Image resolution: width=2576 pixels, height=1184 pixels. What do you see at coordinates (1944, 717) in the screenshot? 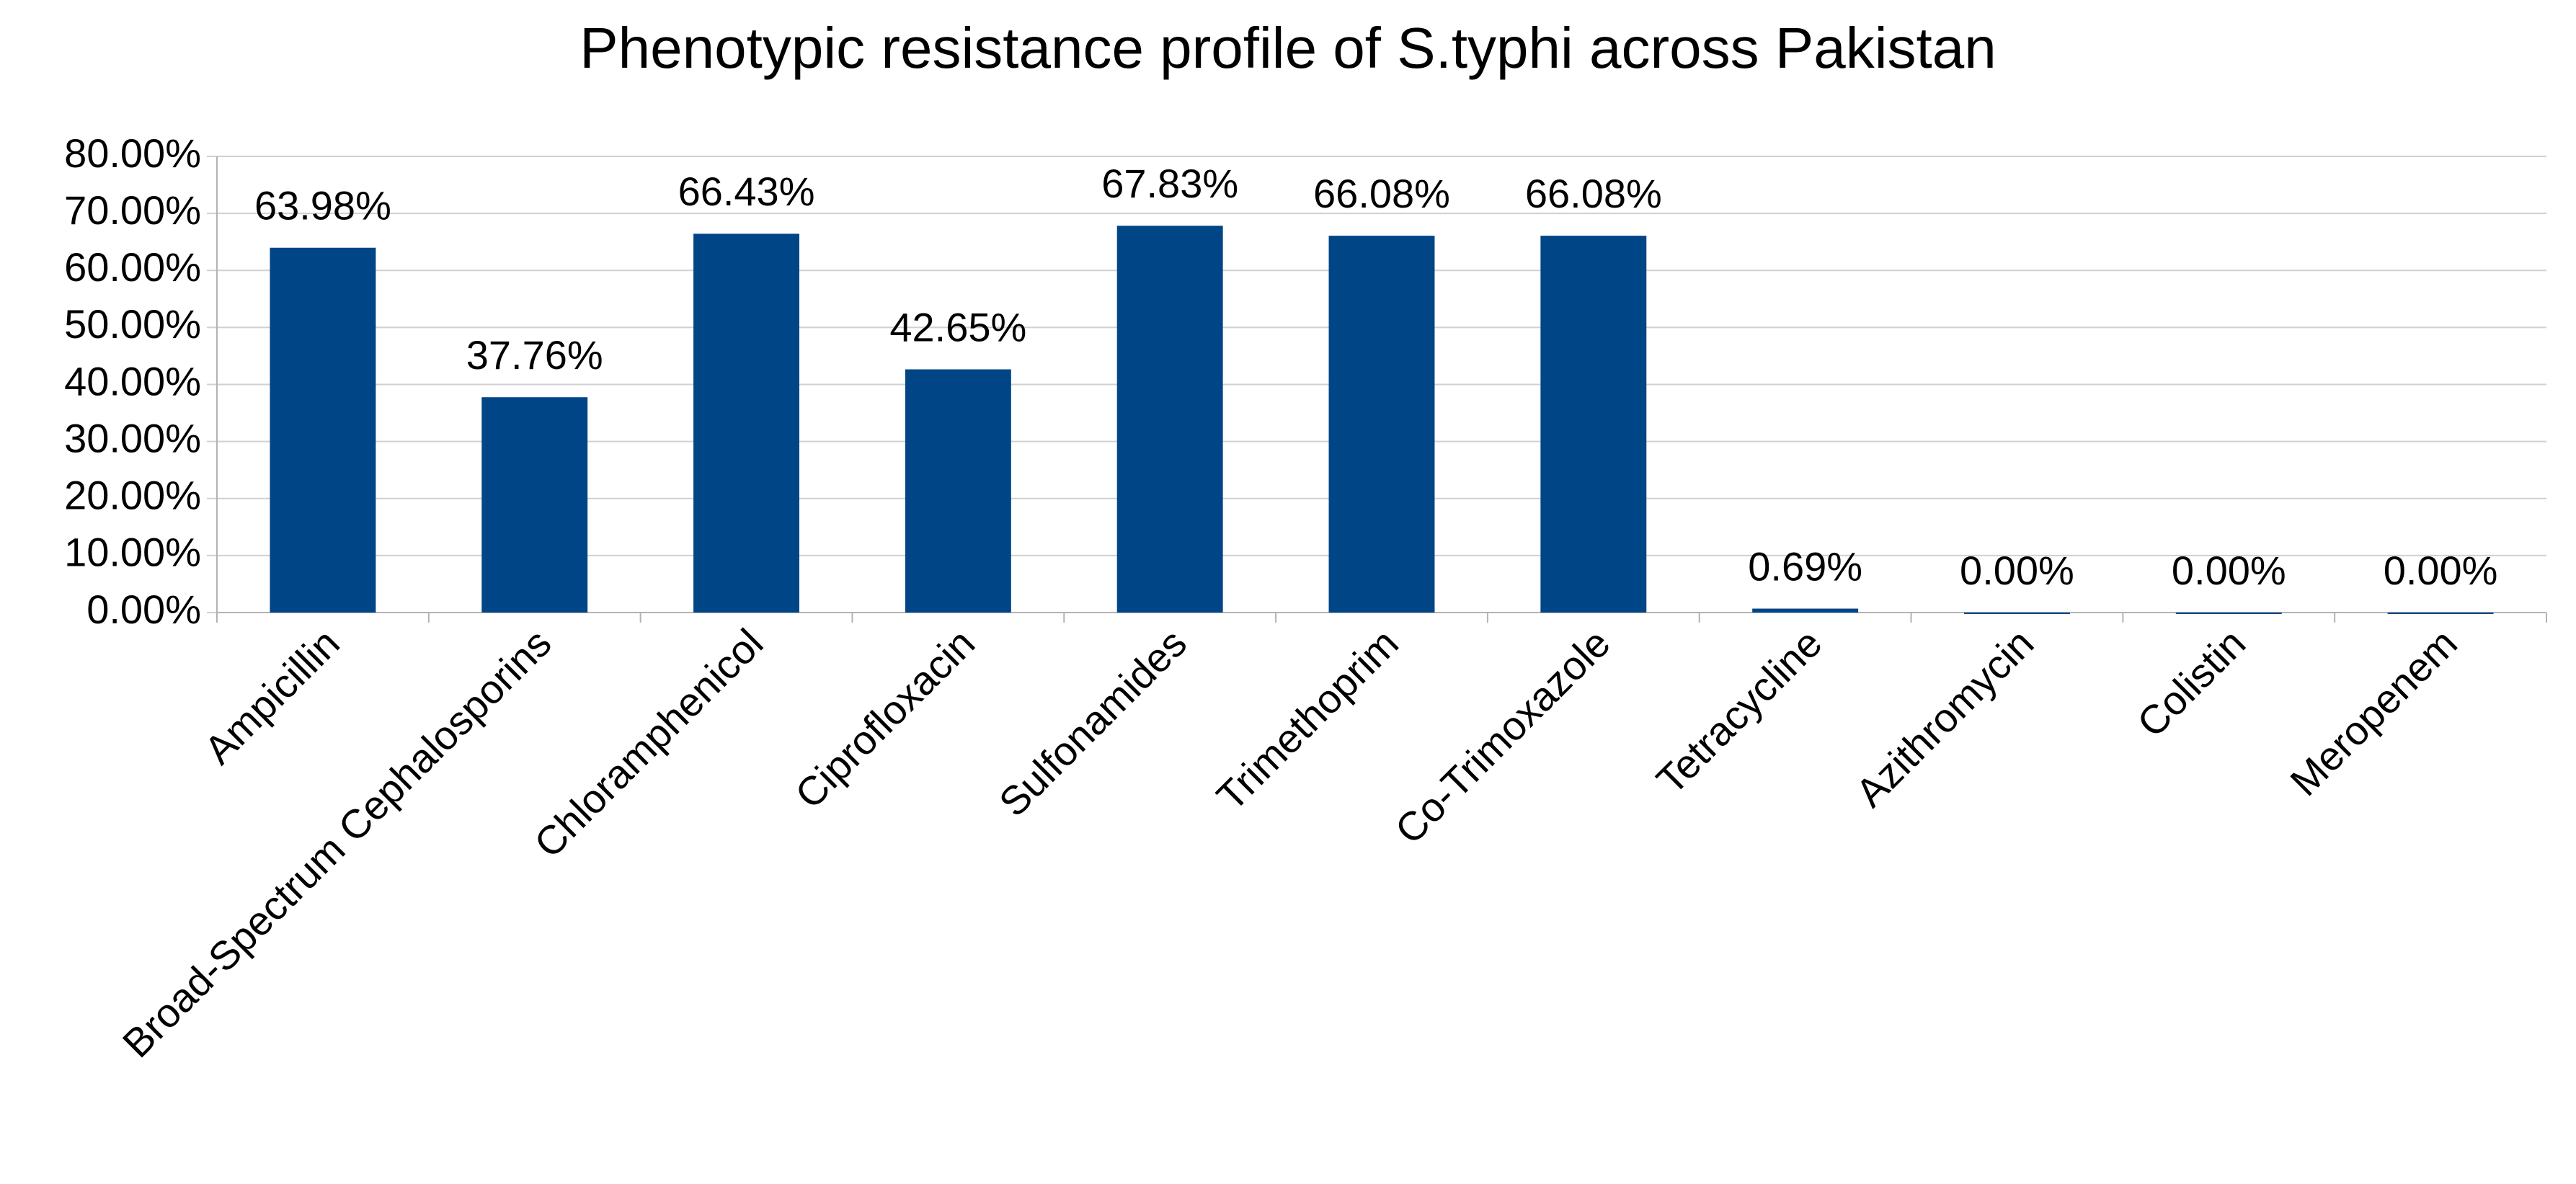
I see `x-tick-label: Azithromycin` at bounding box center [1944, 717].